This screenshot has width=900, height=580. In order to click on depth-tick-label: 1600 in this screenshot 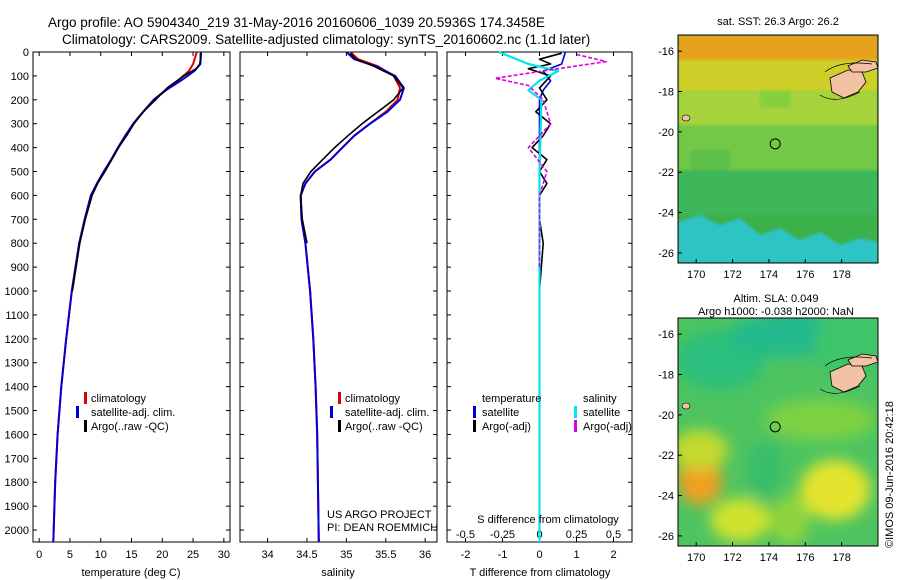, I will do `click(17, 435)`.